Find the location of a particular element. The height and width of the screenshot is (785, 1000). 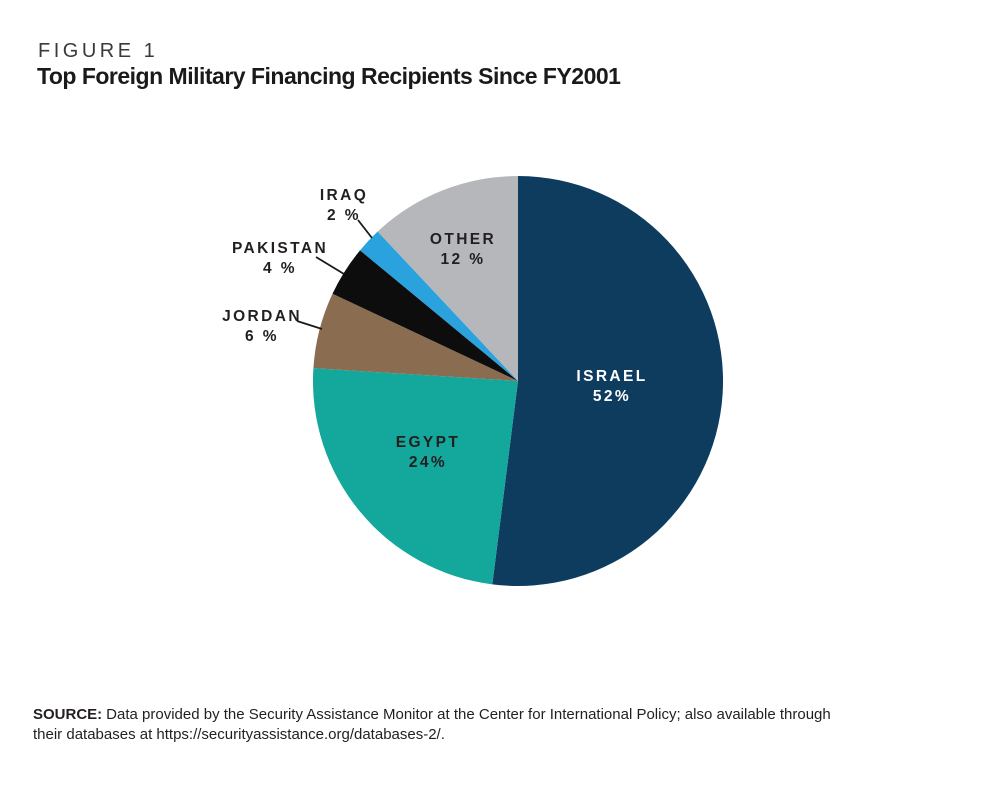

slice-name: PAKISTAN is located at coordinates (280, 248).